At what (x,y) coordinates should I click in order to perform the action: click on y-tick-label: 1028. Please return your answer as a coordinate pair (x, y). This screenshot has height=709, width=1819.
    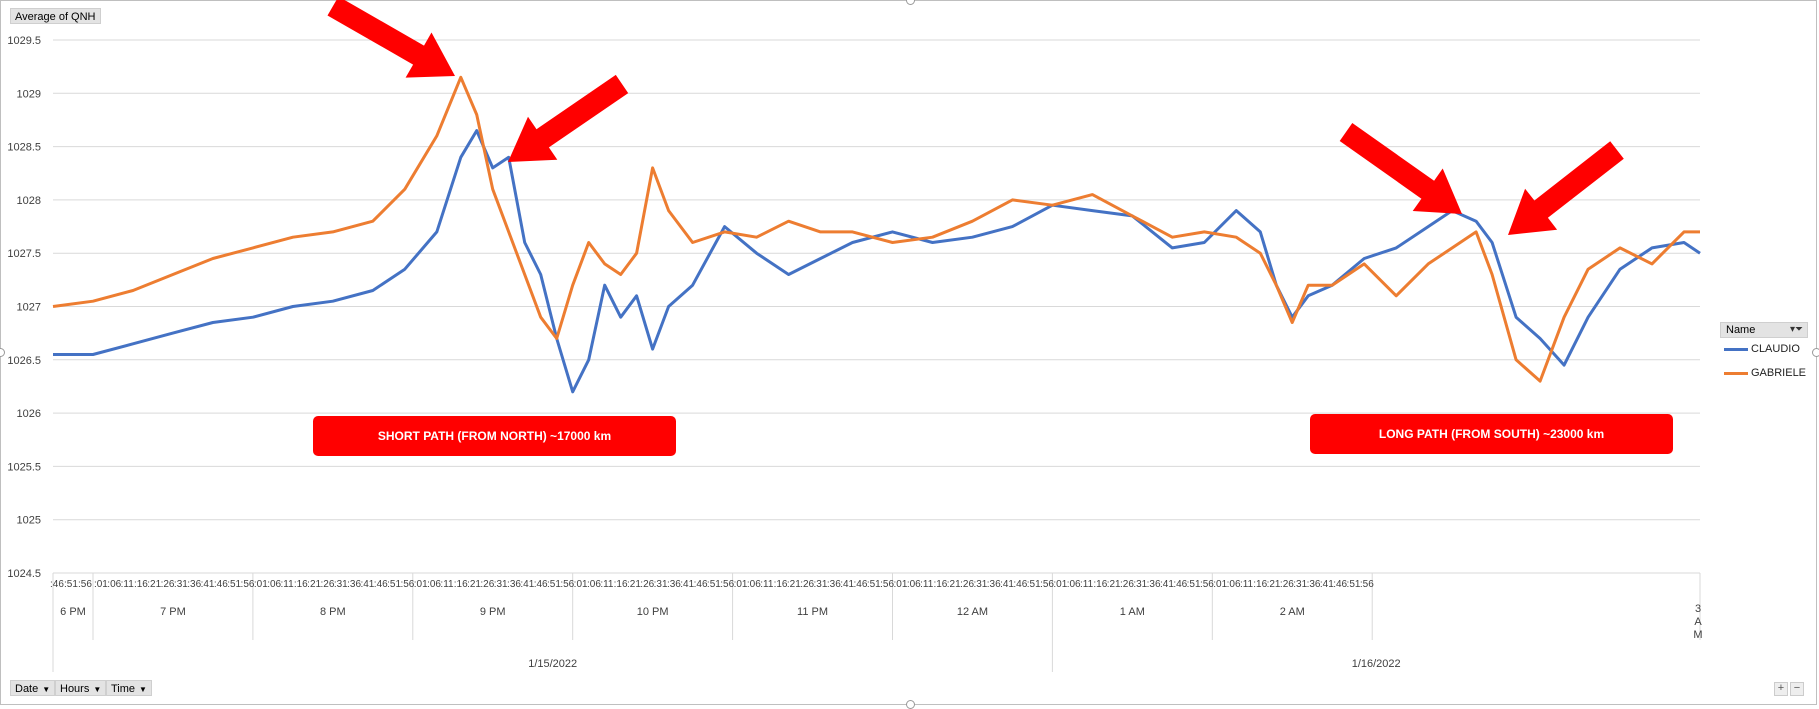
    Looking at the image, I should click on (29, 201).